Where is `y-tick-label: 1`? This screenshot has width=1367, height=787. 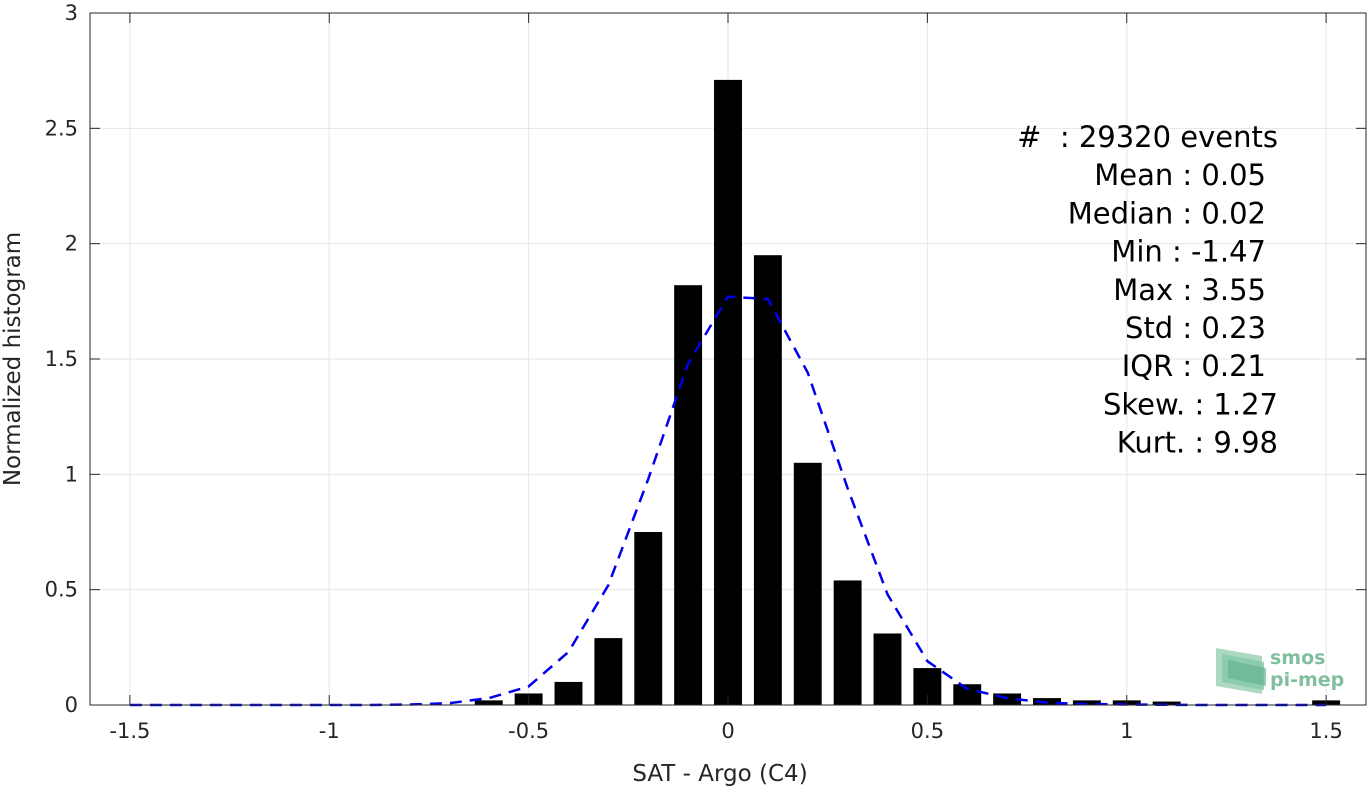
y-tick-label: 1 is located at coordinates (71, 474).